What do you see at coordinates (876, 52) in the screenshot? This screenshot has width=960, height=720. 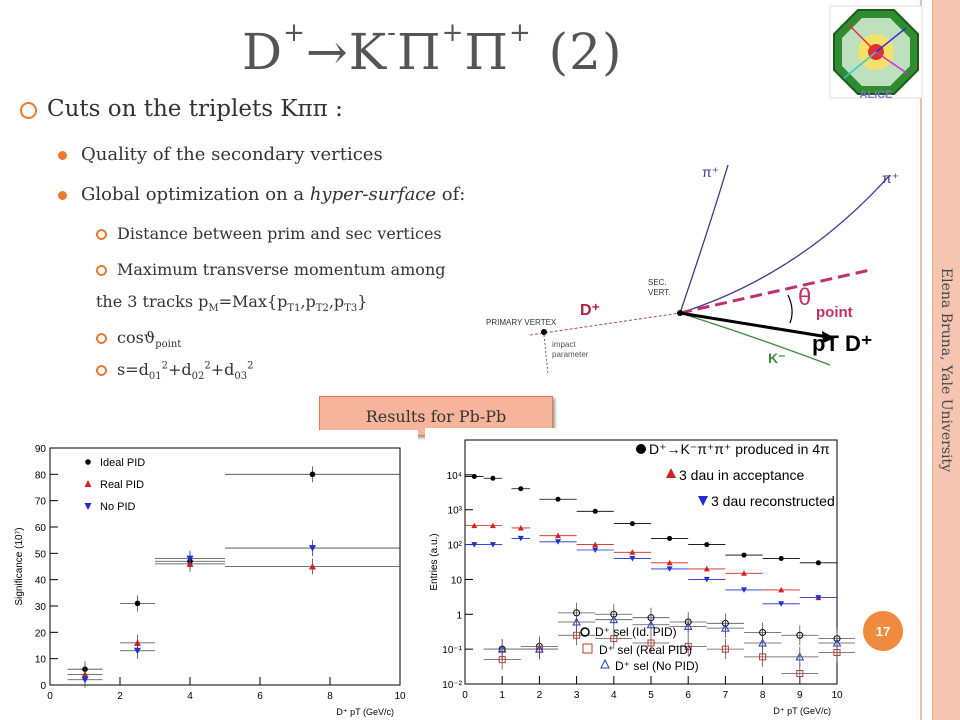 I see `alice-logo: ALICE` at bounding box center [876, 52].